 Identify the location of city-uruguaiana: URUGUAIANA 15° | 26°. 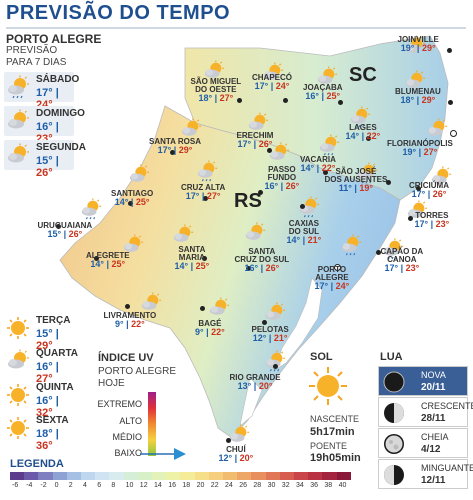
(65, 230).